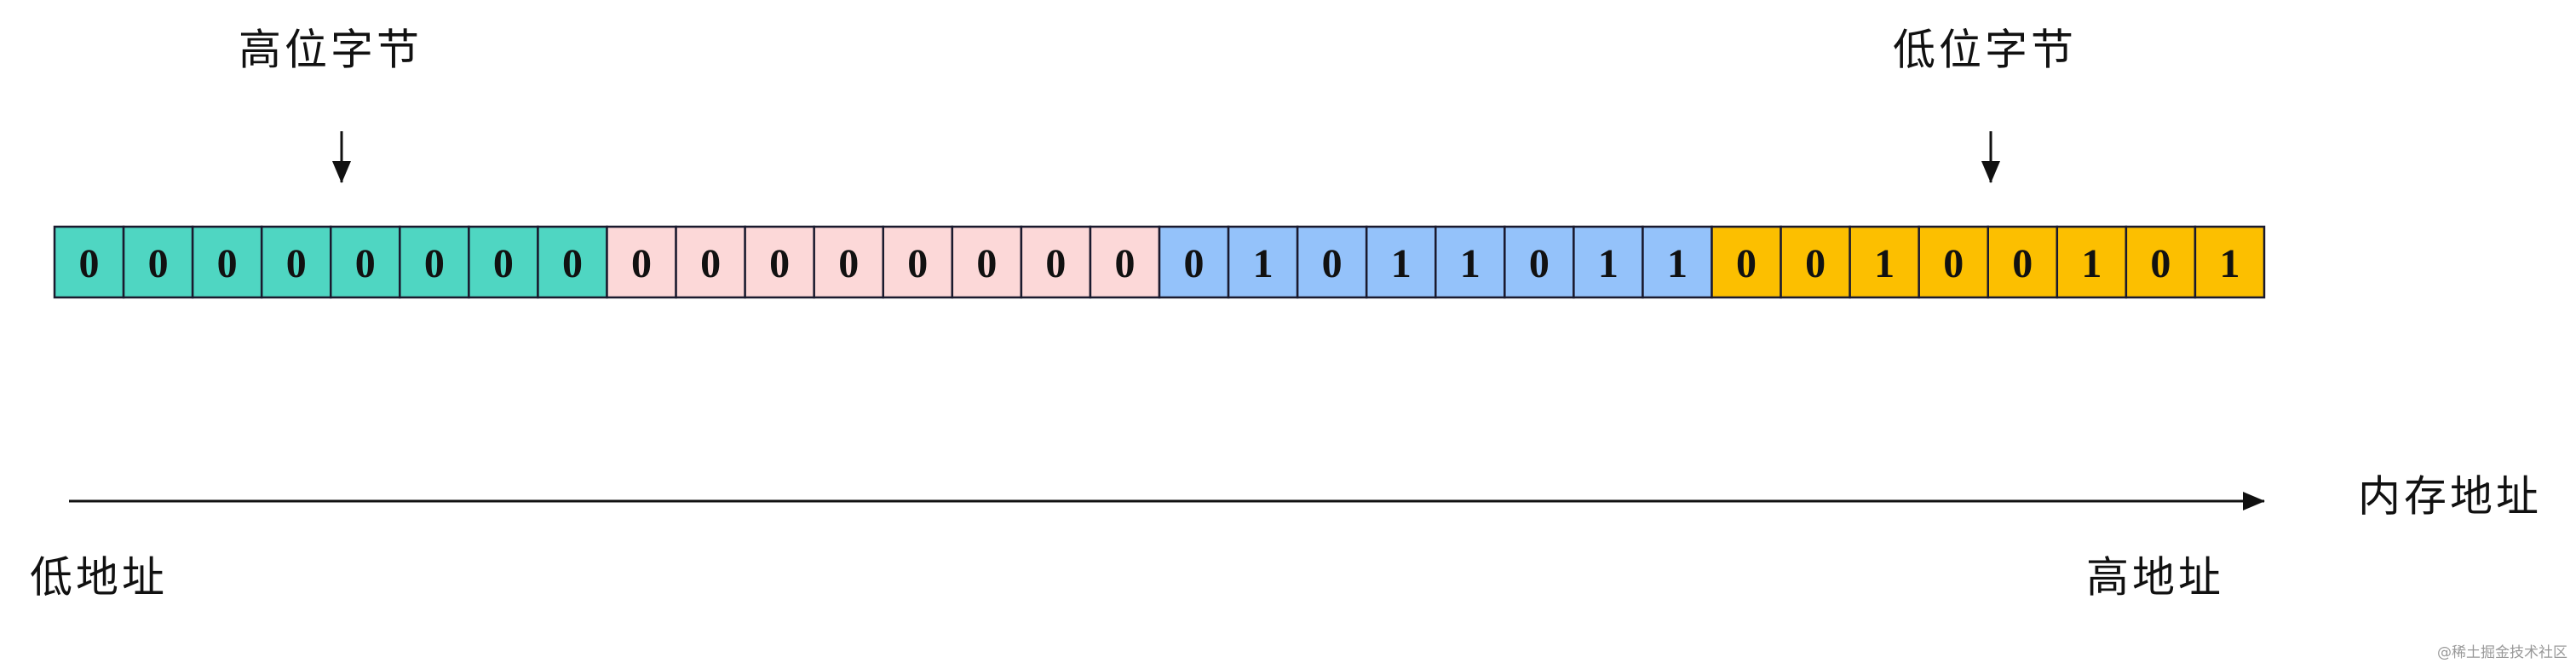 The image size is (2576, 669). What do you see at coordinates (99, 578) in the screenshot?
I see `low-address-label: 低地址` at bounding box center [99, 578].